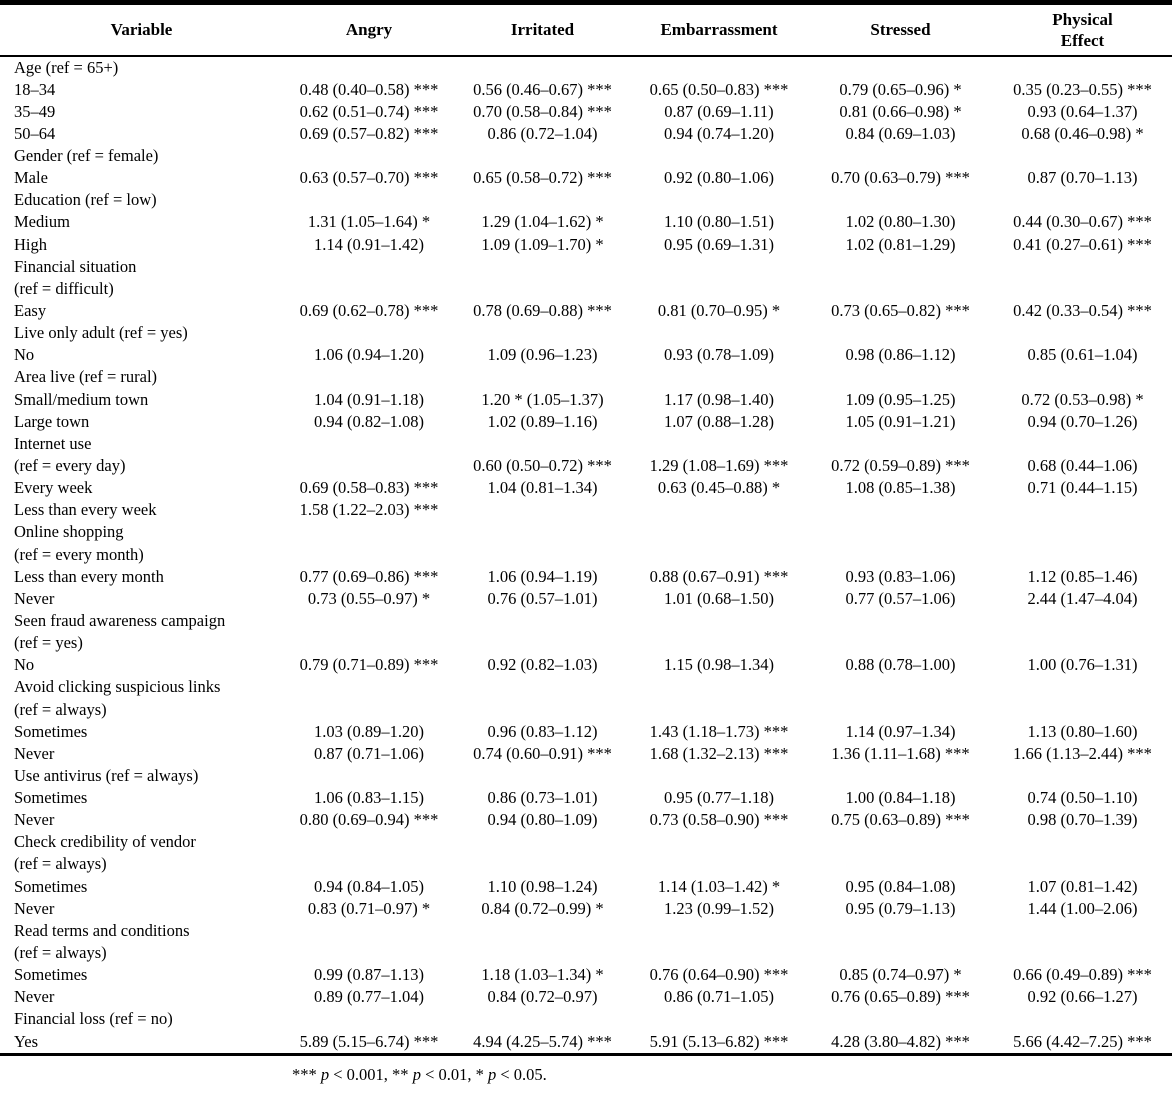 The image size is (1172, 1102). I want to click on value-cell: 1.07 (0.81–1.42), so click(1082, 886).